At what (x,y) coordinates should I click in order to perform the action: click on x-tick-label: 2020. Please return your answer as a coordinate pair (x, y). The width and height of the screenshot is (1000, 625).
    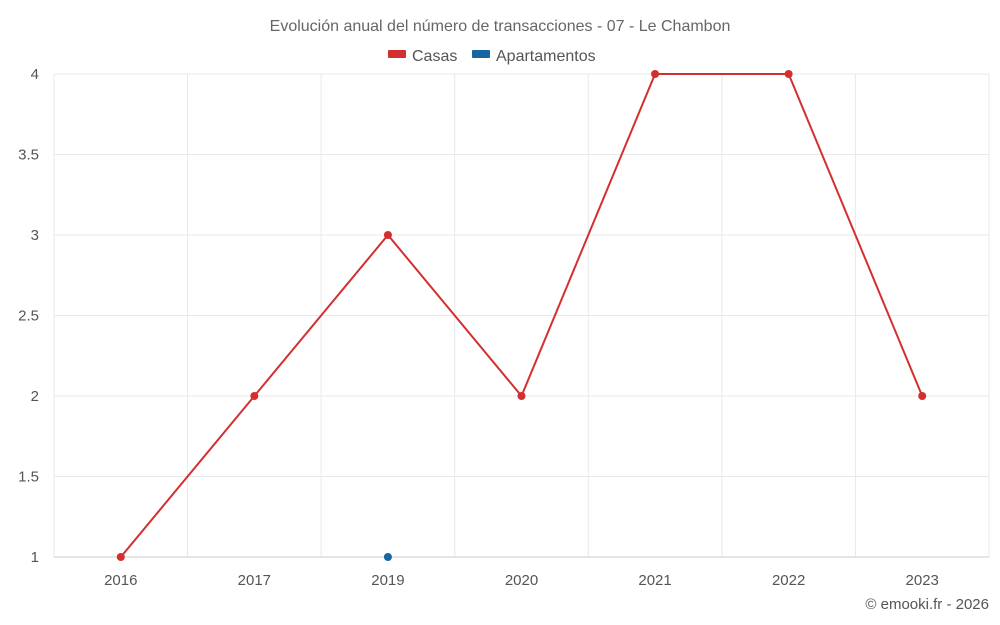
    Looking at the image, I should click on (521, 580).